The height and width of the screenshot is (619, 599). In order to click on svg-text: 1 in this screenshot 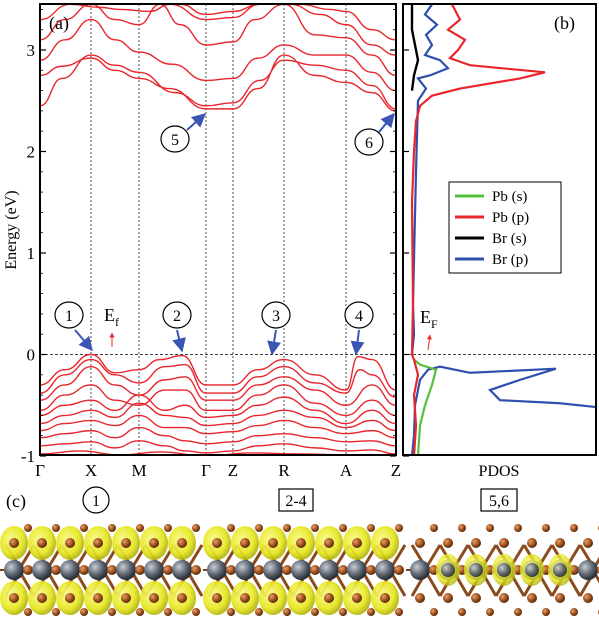, I will do `click(69, 316)`.